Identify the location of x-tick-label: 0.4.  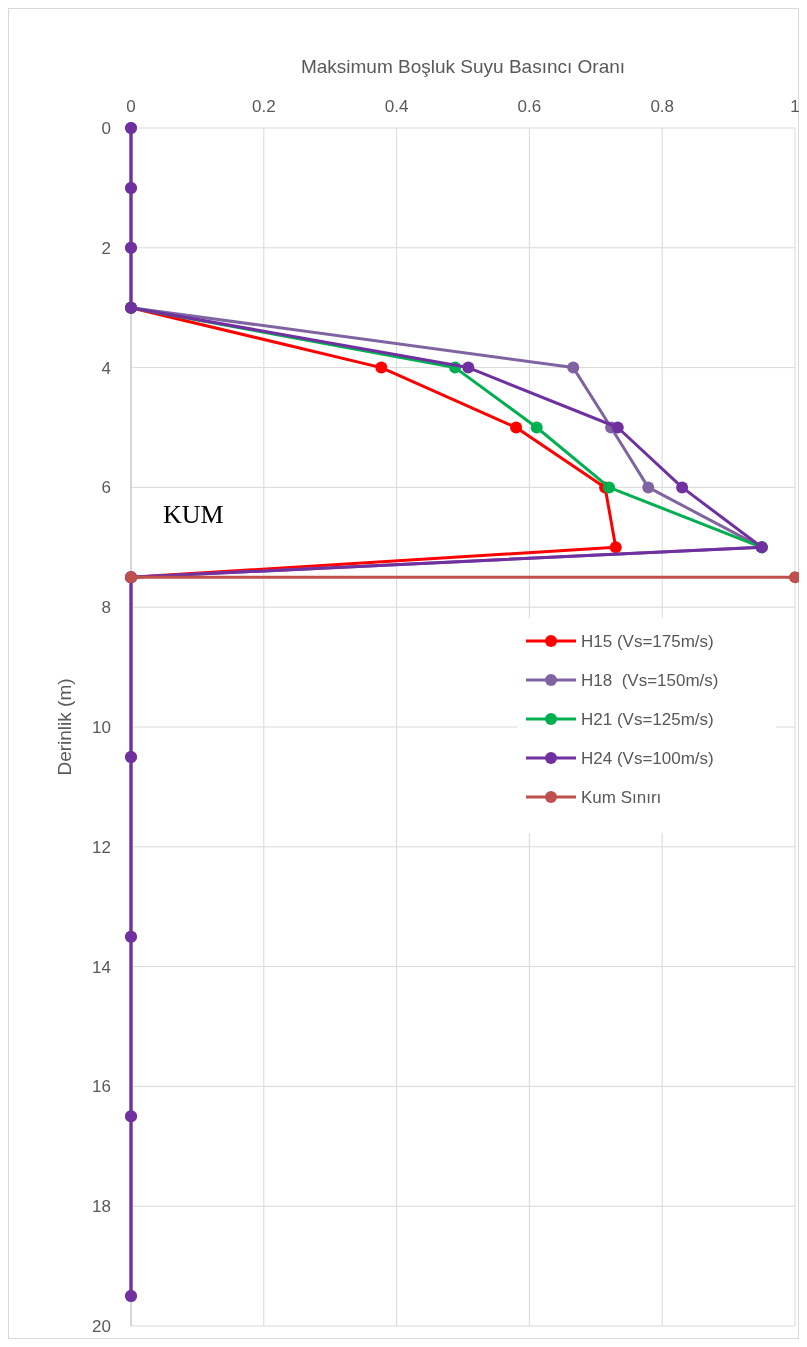
(396, 106).